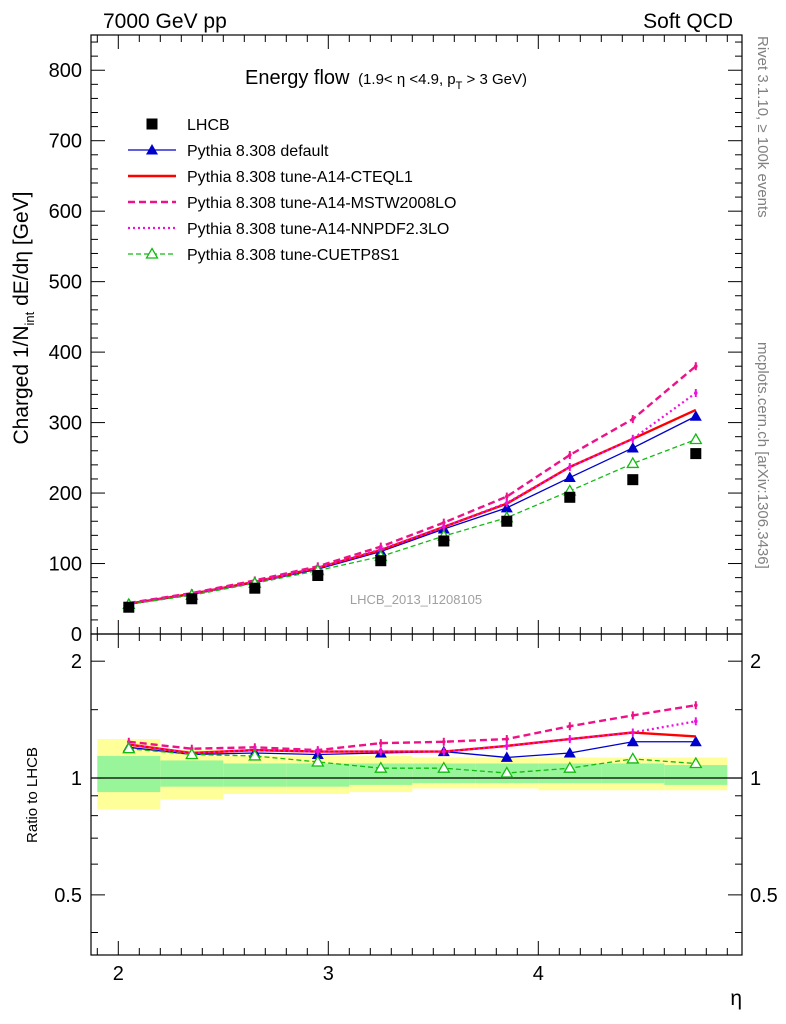  I want to click on legend-entry: LHCB, so click(188, 125).